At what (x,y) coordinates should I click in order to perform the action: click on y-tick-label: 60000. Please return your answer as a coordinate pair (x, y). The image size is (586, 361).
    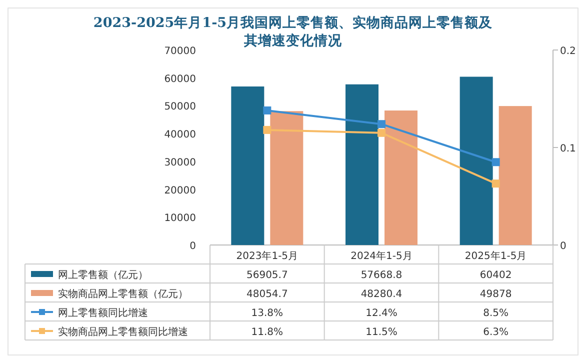
    Looking at the image, I should click on (180, 79).